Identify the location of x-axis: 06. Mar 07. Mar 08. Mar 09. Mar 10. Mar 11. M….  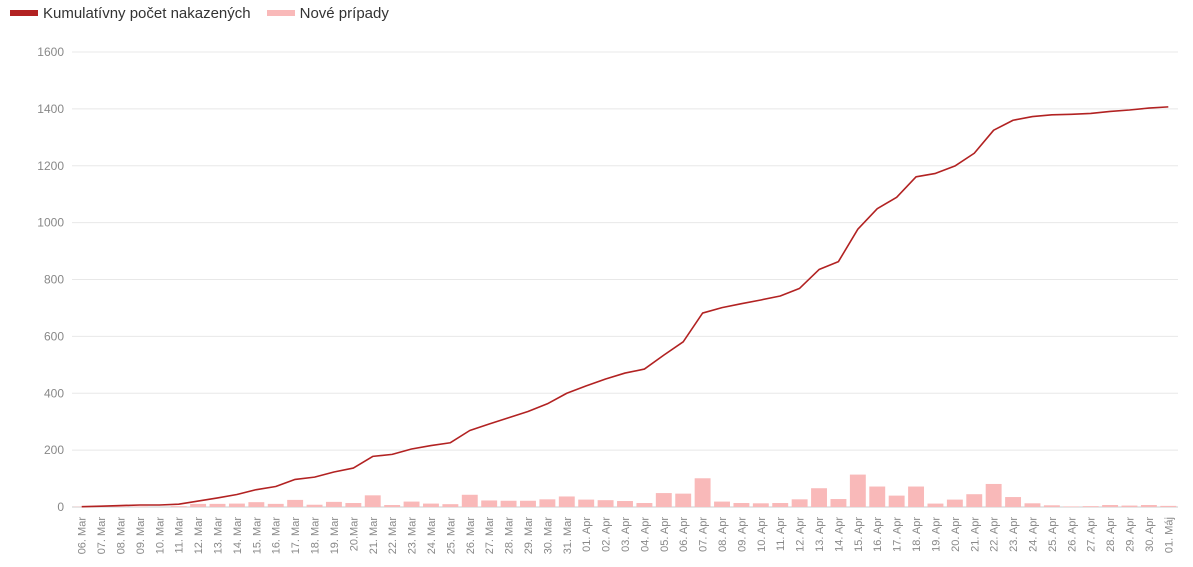
(626, 536).